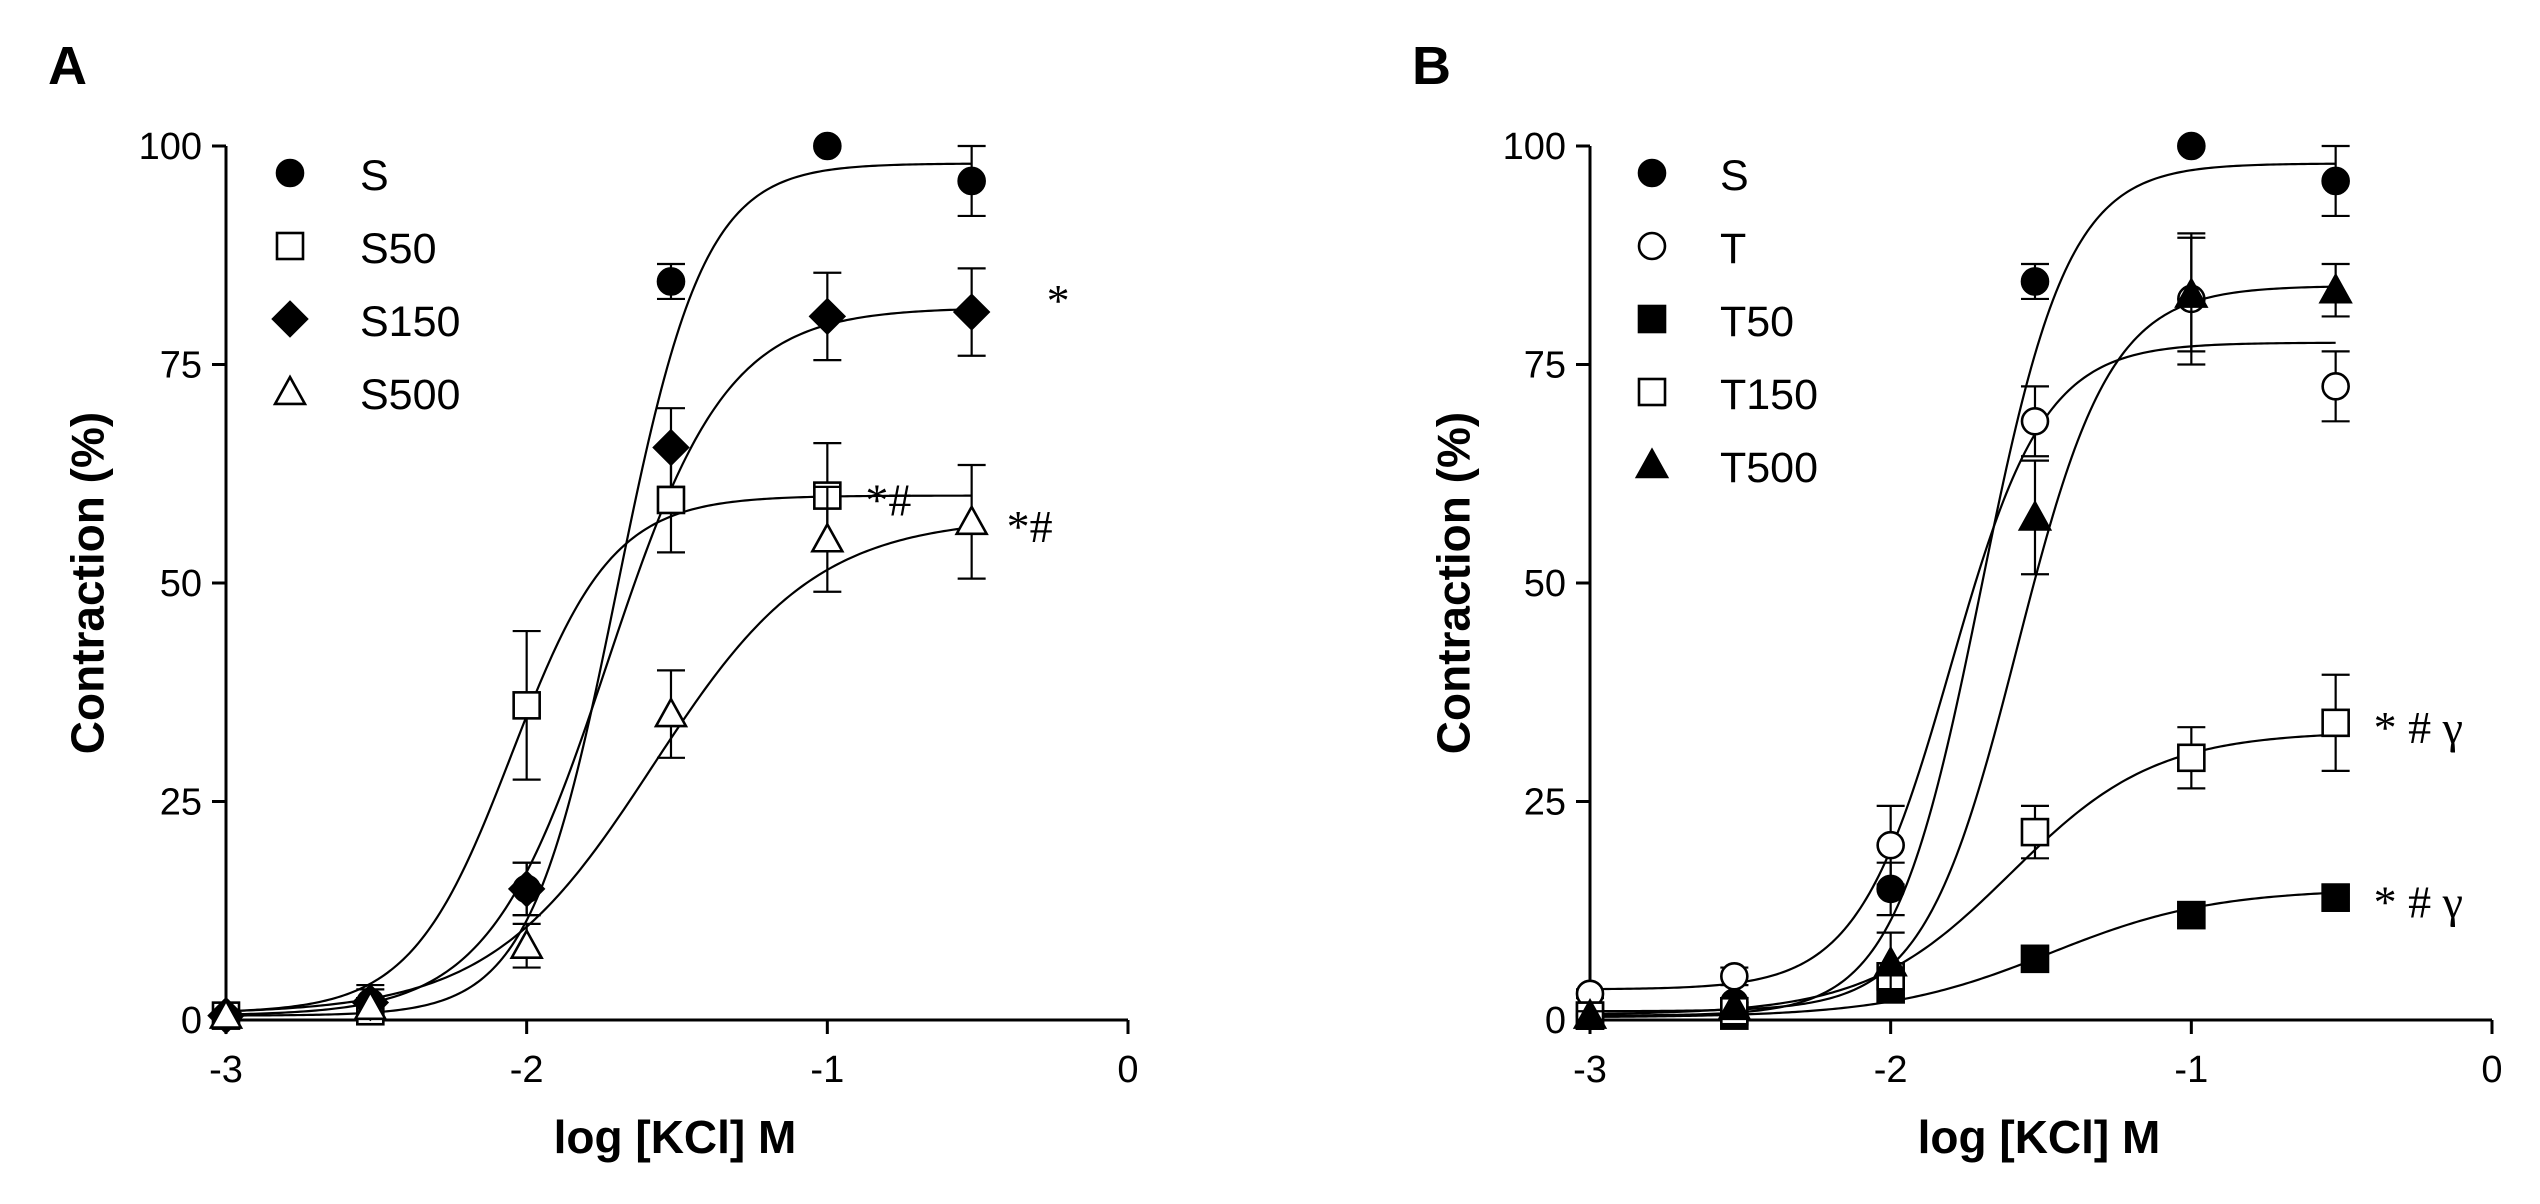 The image size is (2540, 1204). I want to click on panel-letter: B, so click(1431, 66).